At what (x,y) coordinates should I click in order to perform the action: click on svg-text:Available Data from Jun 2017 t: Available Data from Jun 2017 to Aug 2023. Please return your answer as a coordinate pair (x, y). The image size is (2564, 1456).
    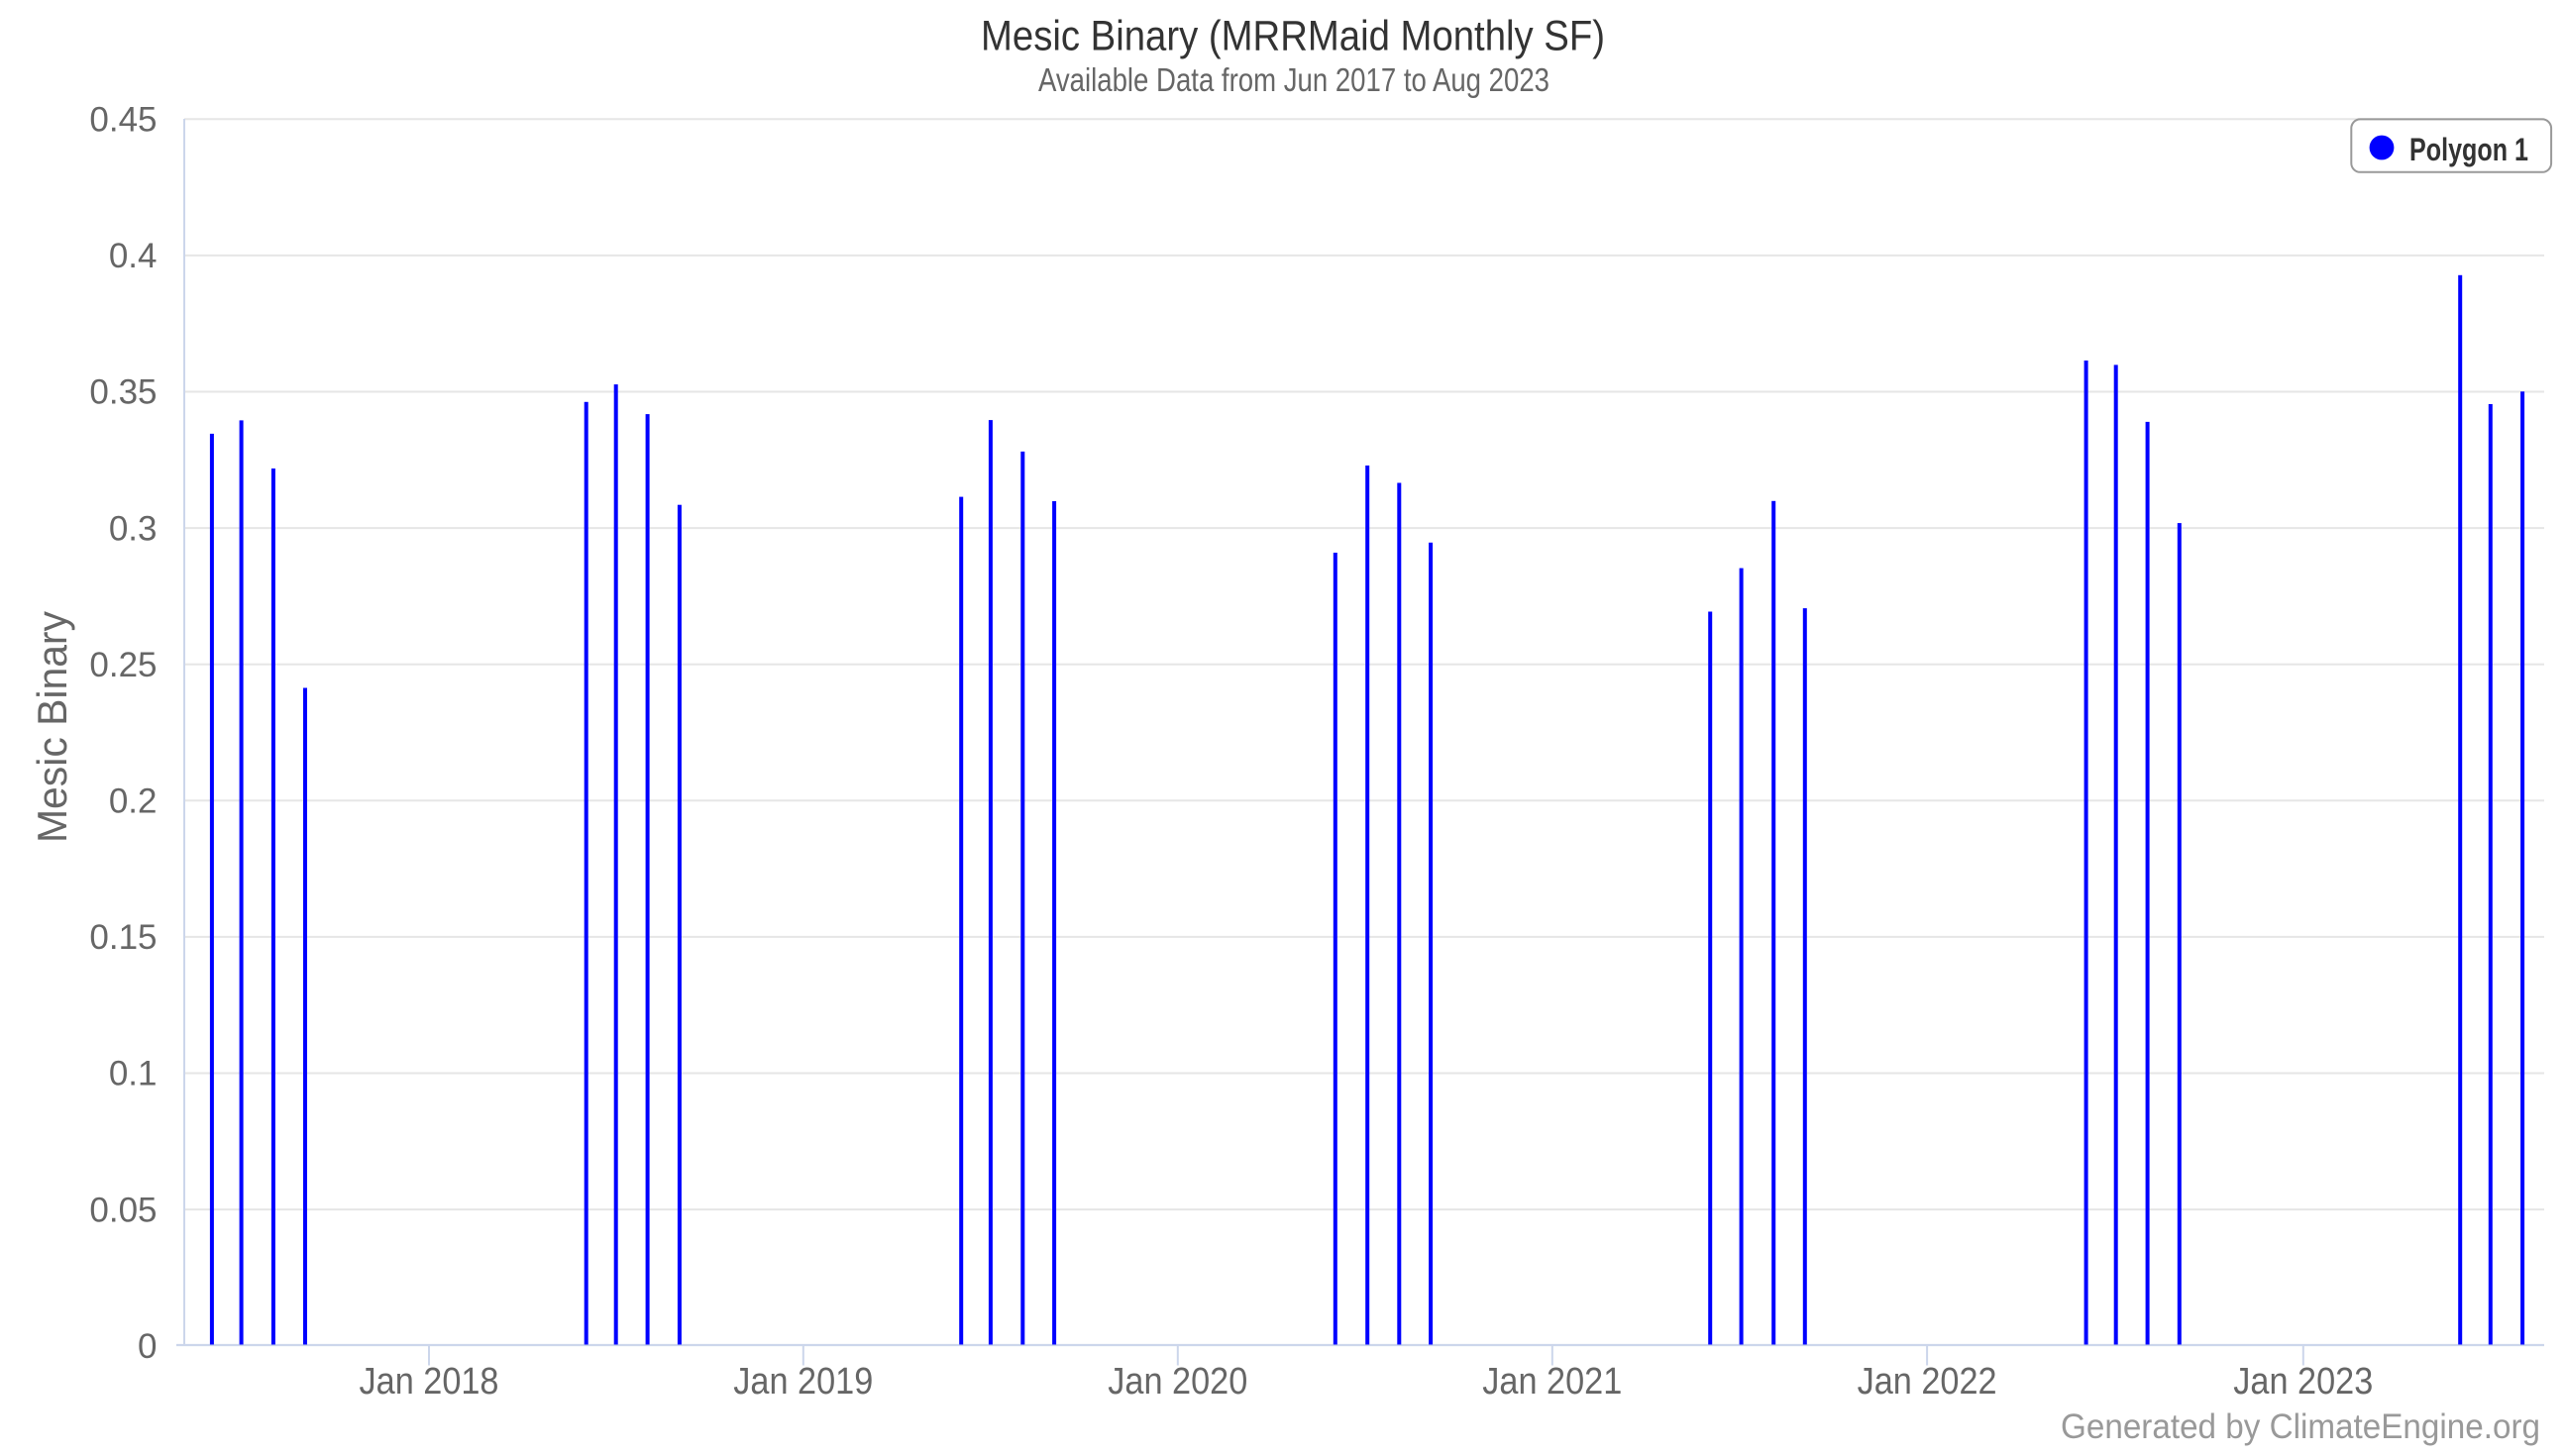
    Looking at the image, I should click on (1293, 79).